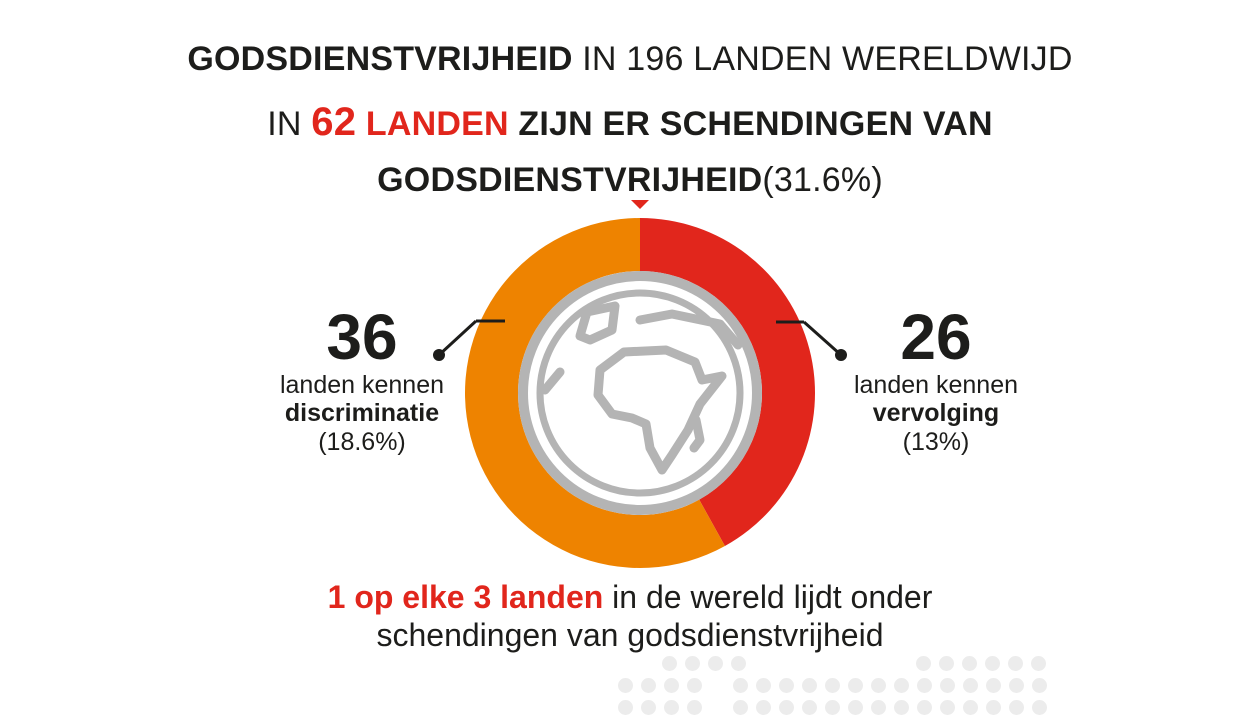 Image resolution: width=1260 pixels, height=715 pixels. Describe the element at coordinates (728, 382) in the screenshot. I see `slice-vervolging` at that location.